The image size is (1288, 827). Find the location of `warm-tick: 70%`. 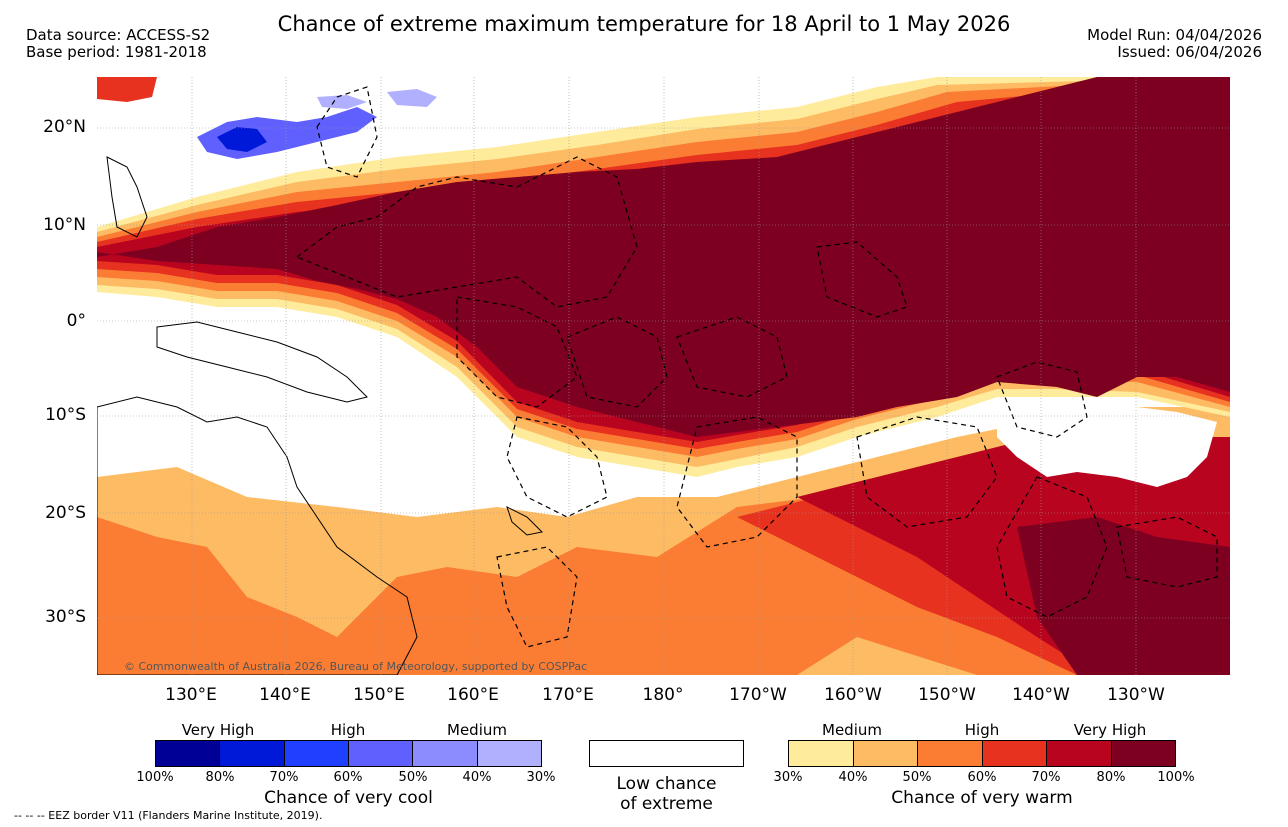

warm-tick: 70% is located at coordinates (1046, 777).